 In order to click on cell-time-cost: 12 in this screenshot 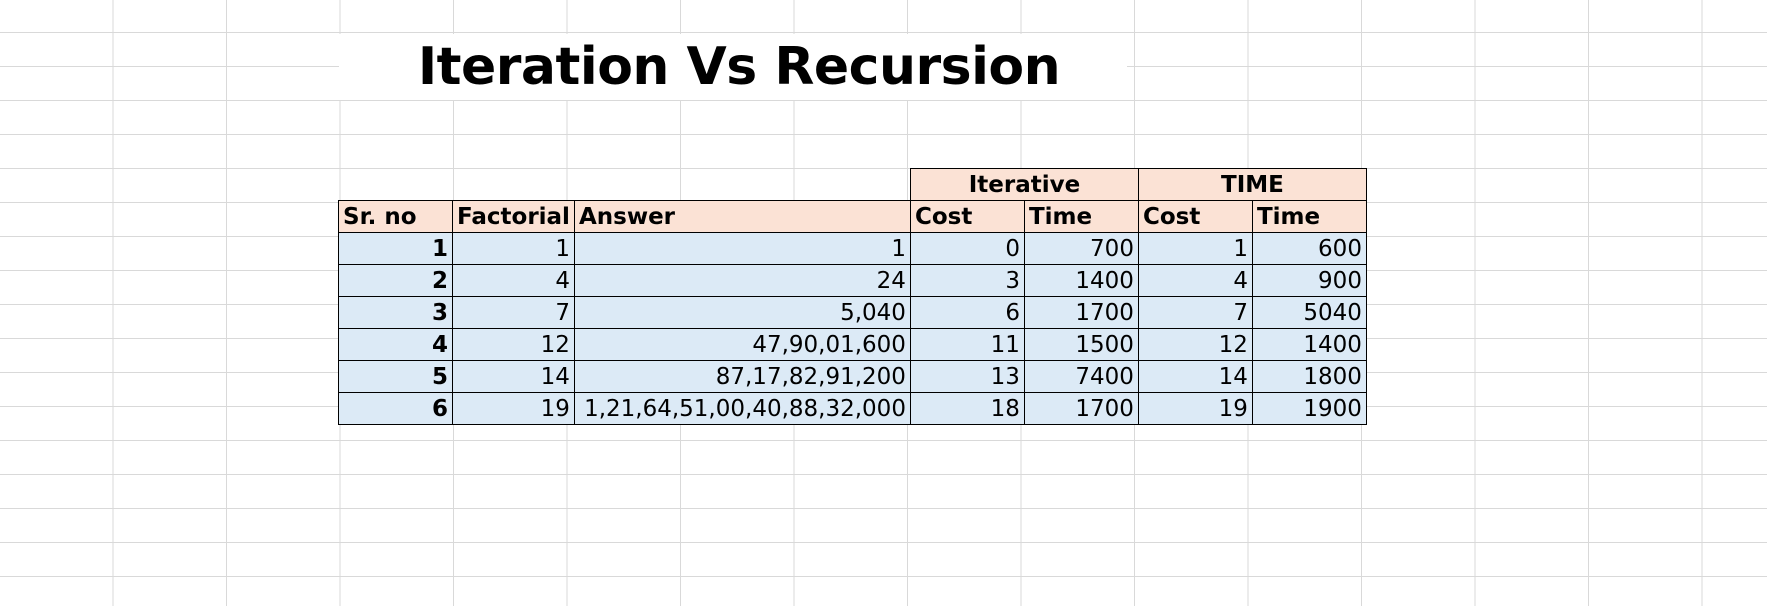, I will do `click(1195, 344)`.